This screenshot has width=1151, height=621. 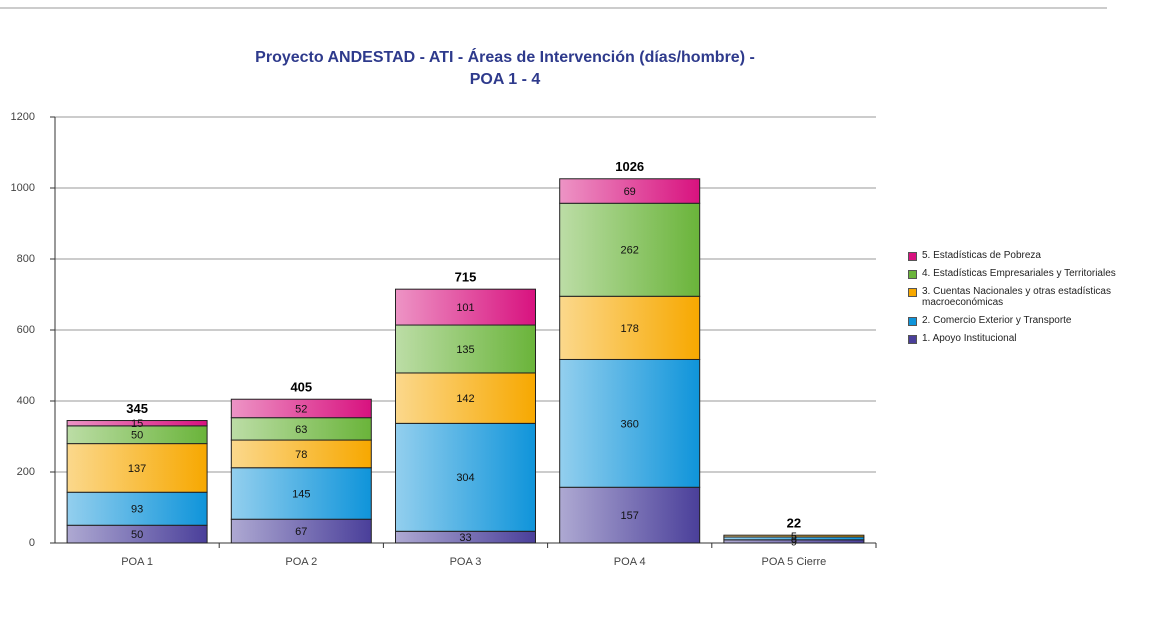 I want to click on value-label: 262, so click(x=630, y=251).